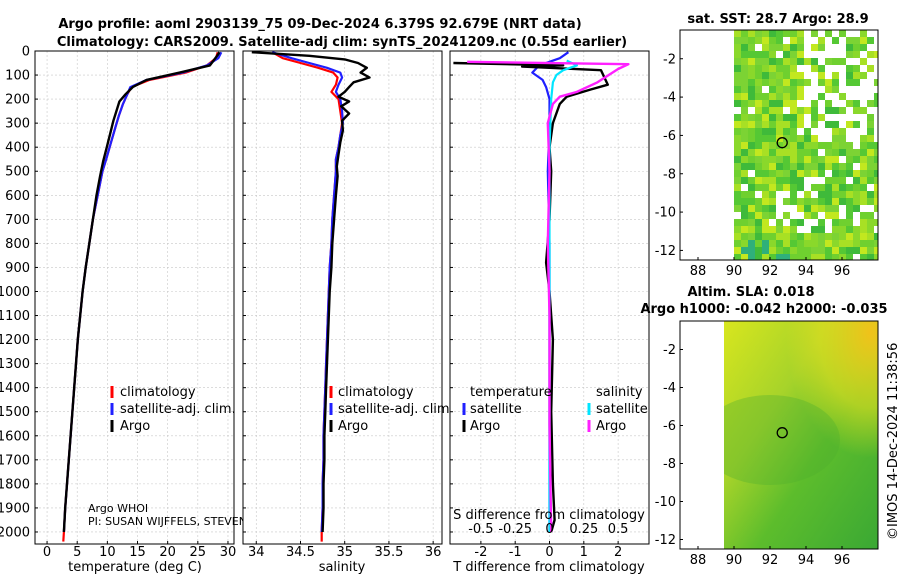 The image size is (900, 580). Describe the element at coordinates (396, 409) in the screenshot. I see `sal-legend-label-satellite-adj: satellite-adj. clim.` at that location.